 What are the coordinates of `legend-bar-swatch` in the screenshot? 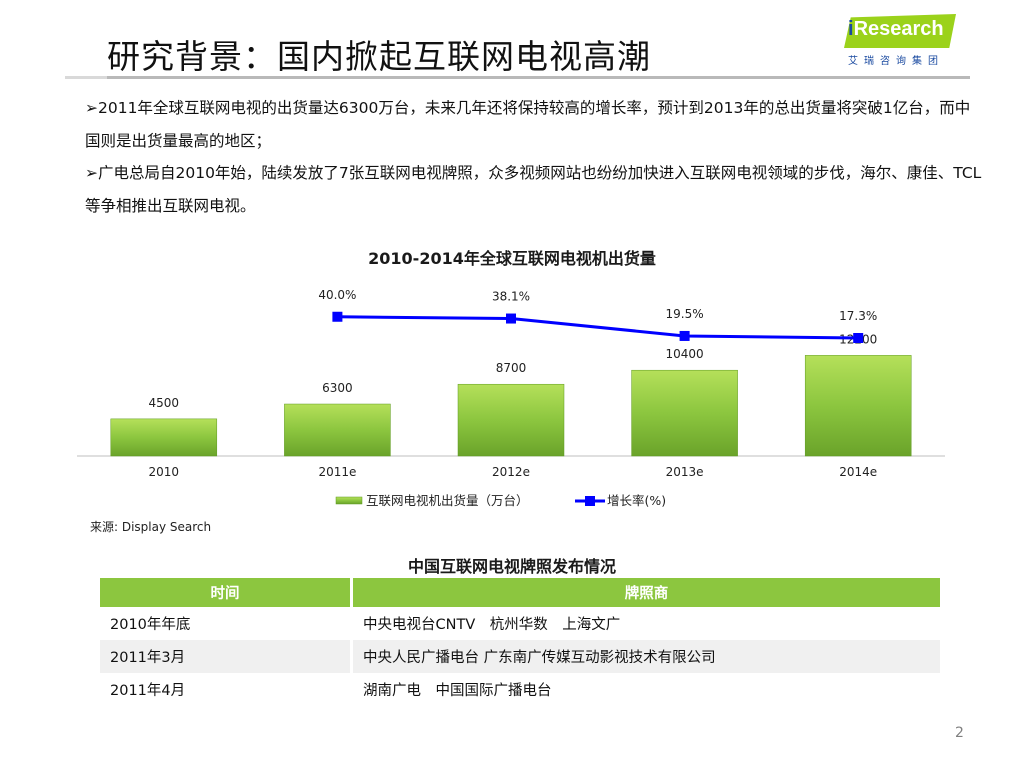 It's located at (349, 500).